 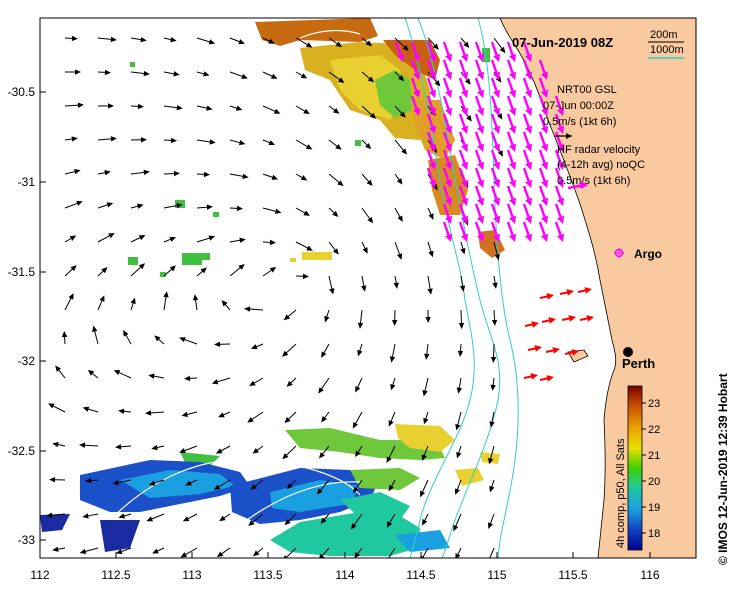 I want to click on perth-dot, so click(x=628, y=352).